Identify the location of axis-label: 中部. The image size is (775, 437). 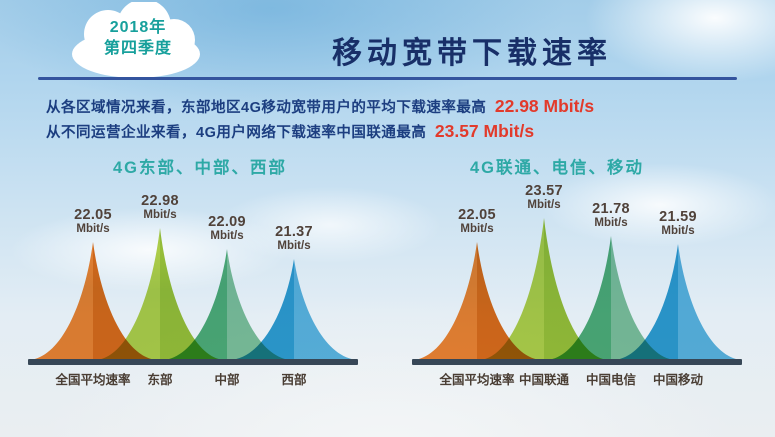
(227, 380).